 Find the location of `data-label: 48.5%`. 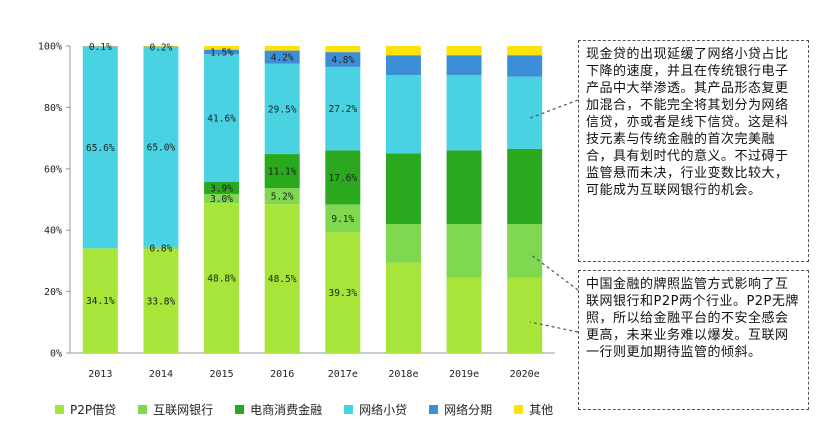

data-label: 48.5% is located at coordinates (282, 279).